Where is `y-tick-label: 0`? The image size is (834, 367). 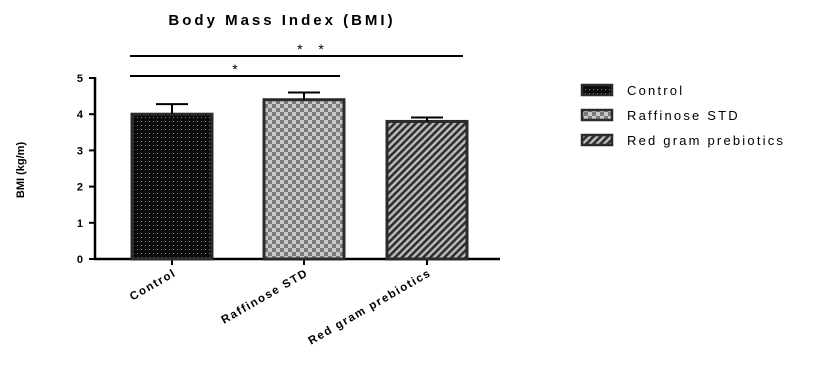
y-tick-label: 0 is located at coordinates (80, 260).